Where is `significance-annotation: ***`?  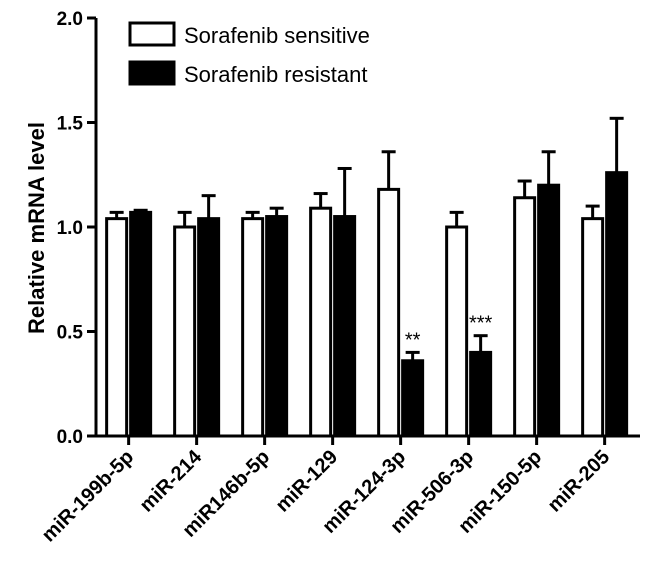 significance-annotation: *** is located at coordinates (481, 324).